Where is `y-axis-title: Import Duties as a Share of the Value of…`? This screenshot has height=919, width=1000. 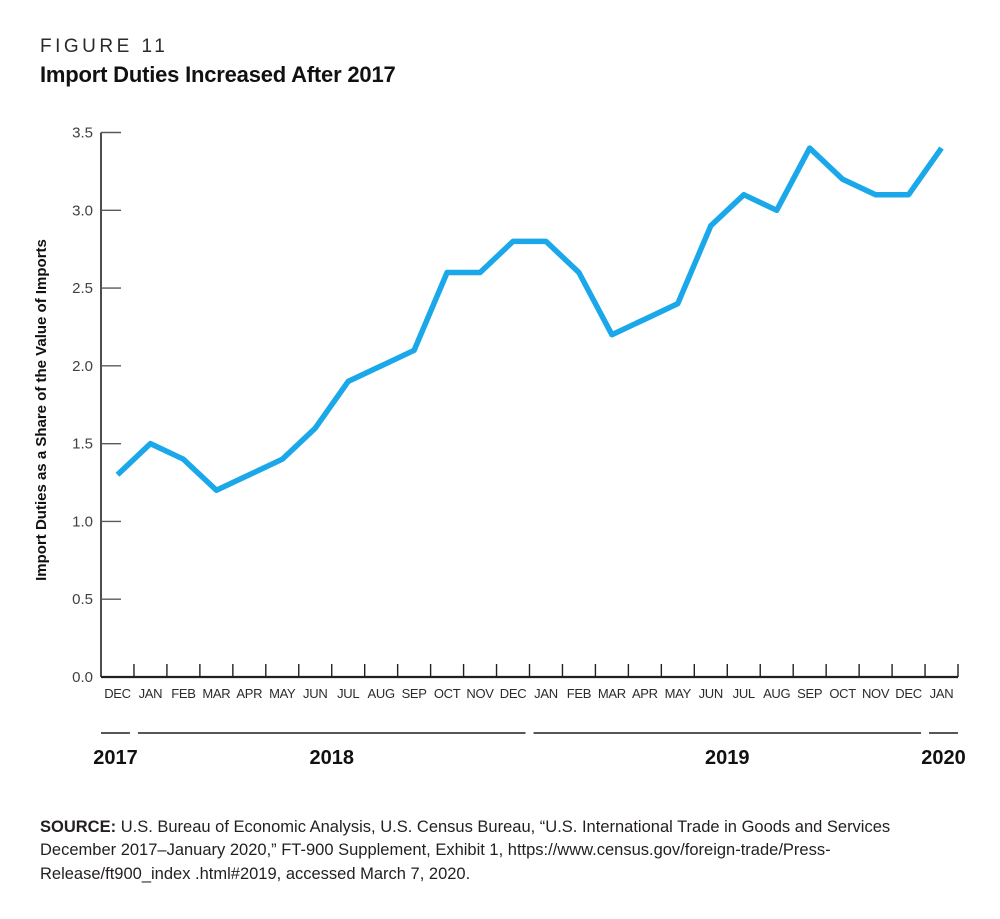 y-axis-title: Import Duties as a Share of the Value of… is located at coordinates (41, 410).